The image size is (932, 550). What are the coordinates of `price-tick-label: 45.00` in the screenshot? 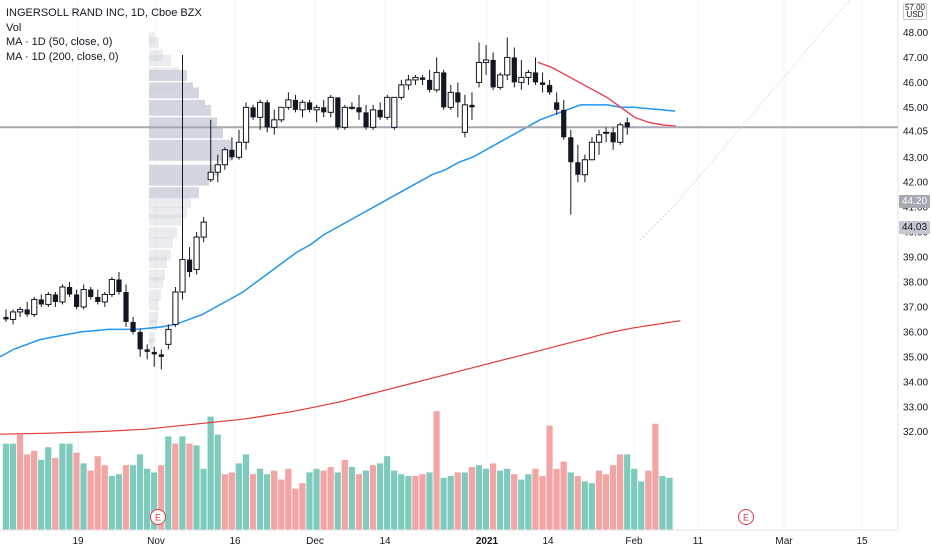 It's located at (915, 108).